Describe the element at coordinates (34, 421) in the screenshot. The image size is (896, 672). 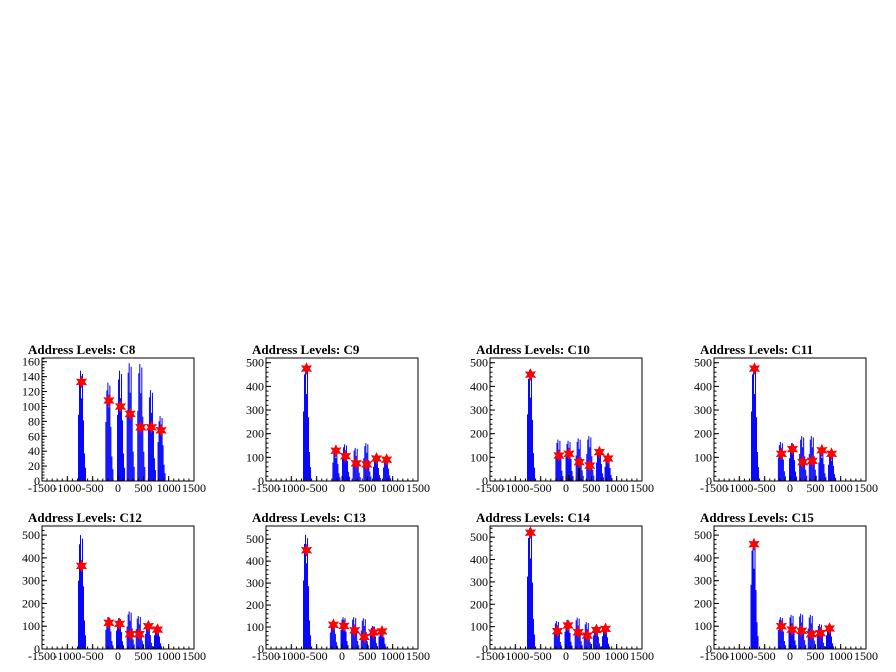
I see `y-tick-label: 80` at that location.